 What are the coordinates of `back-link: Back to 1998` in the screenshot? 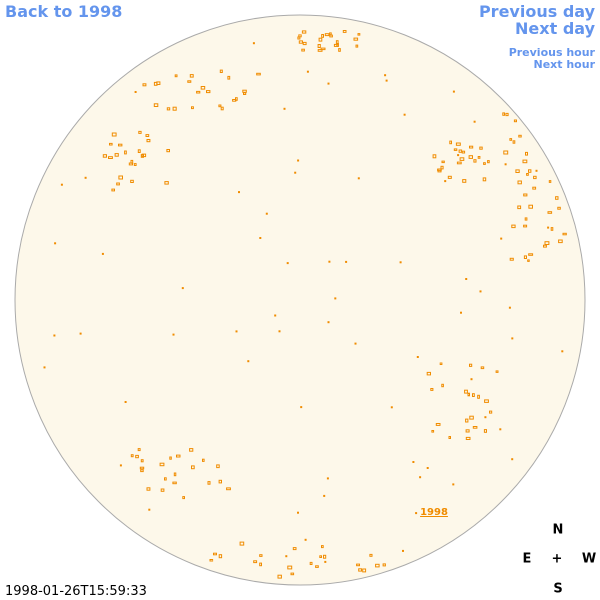 It's located at (63, 11).